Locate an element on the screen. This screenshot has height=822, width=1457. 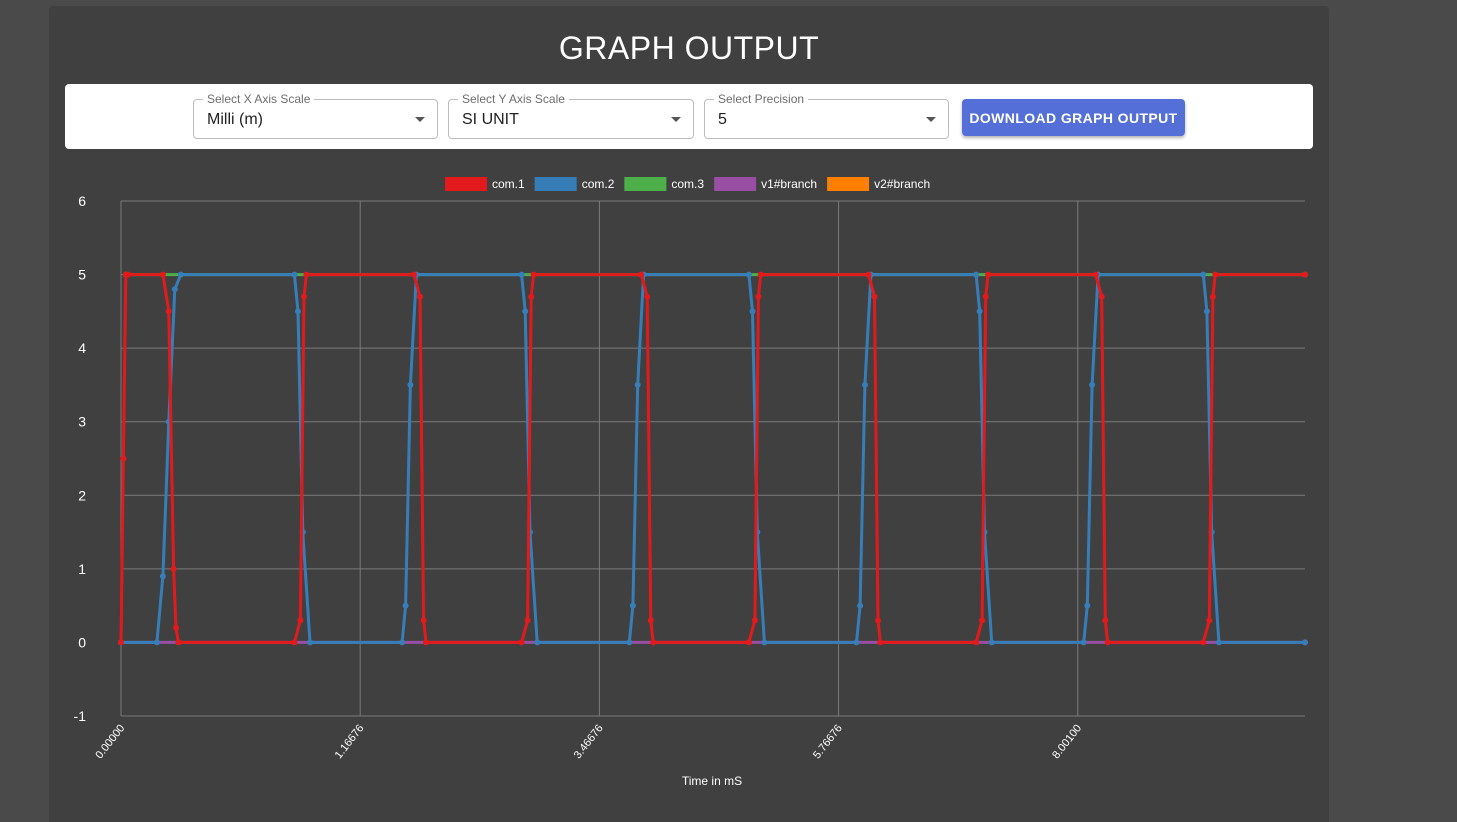
x-axis-ticks: 0.00000 1.16676 3.46676 5.76676 8.00100 is located at coordinates (588, 741).